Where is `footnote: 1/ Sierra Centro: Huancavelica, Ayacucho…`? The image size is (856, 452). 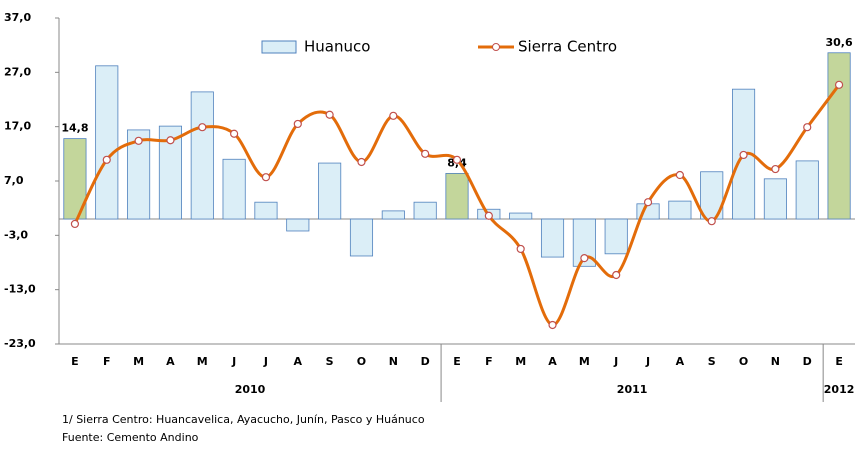 footnote: 1/ Sierra Centro: Huancavelica, Ayacucho… is located at coordinates (243, 419).